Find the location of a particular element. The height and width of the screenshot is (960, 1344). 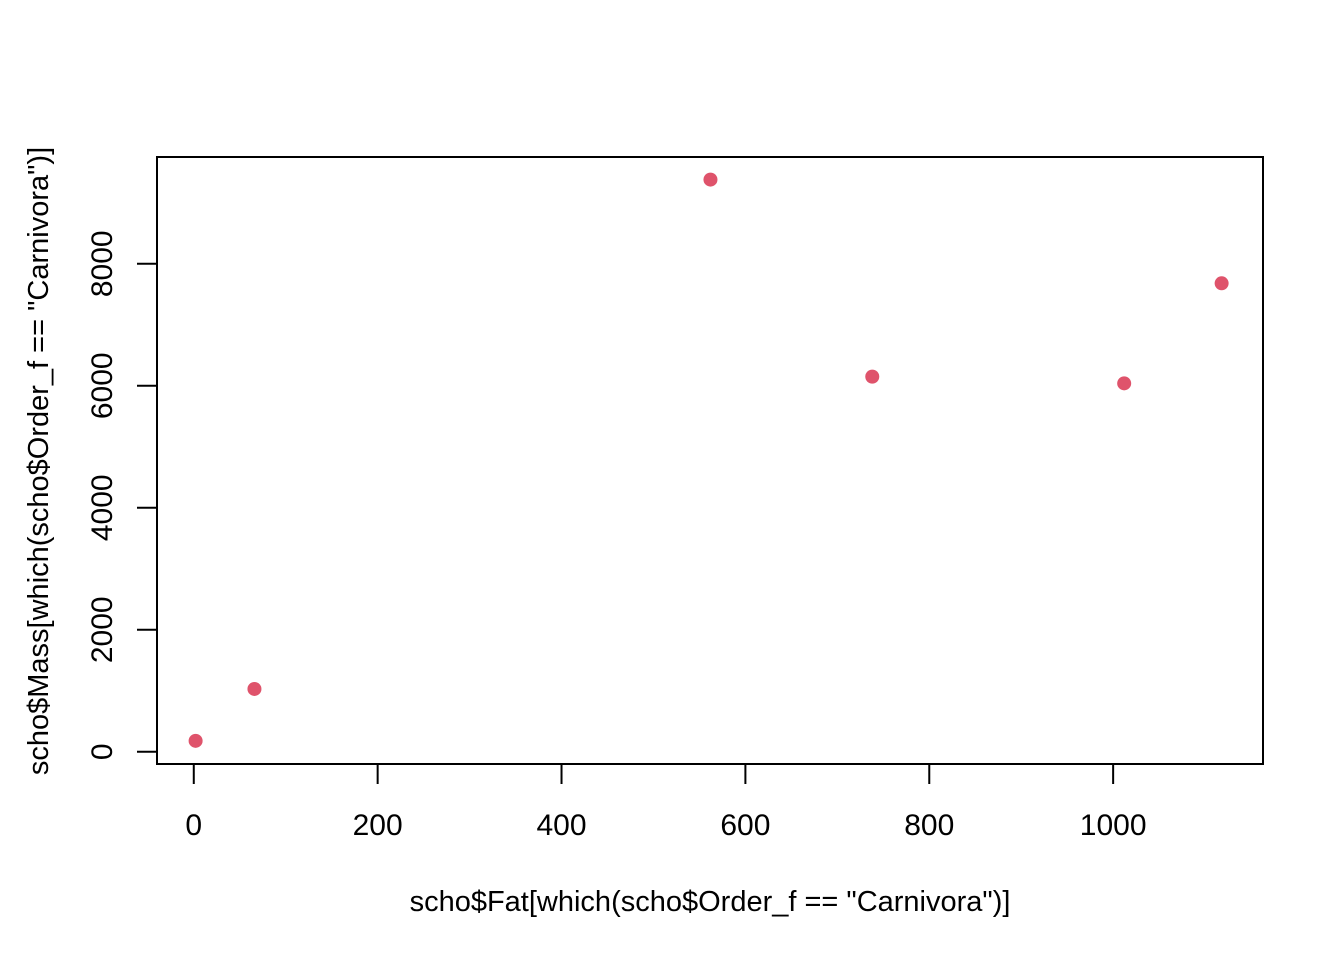

y-tick-label: 6000 is located at coordinates (102, 385).